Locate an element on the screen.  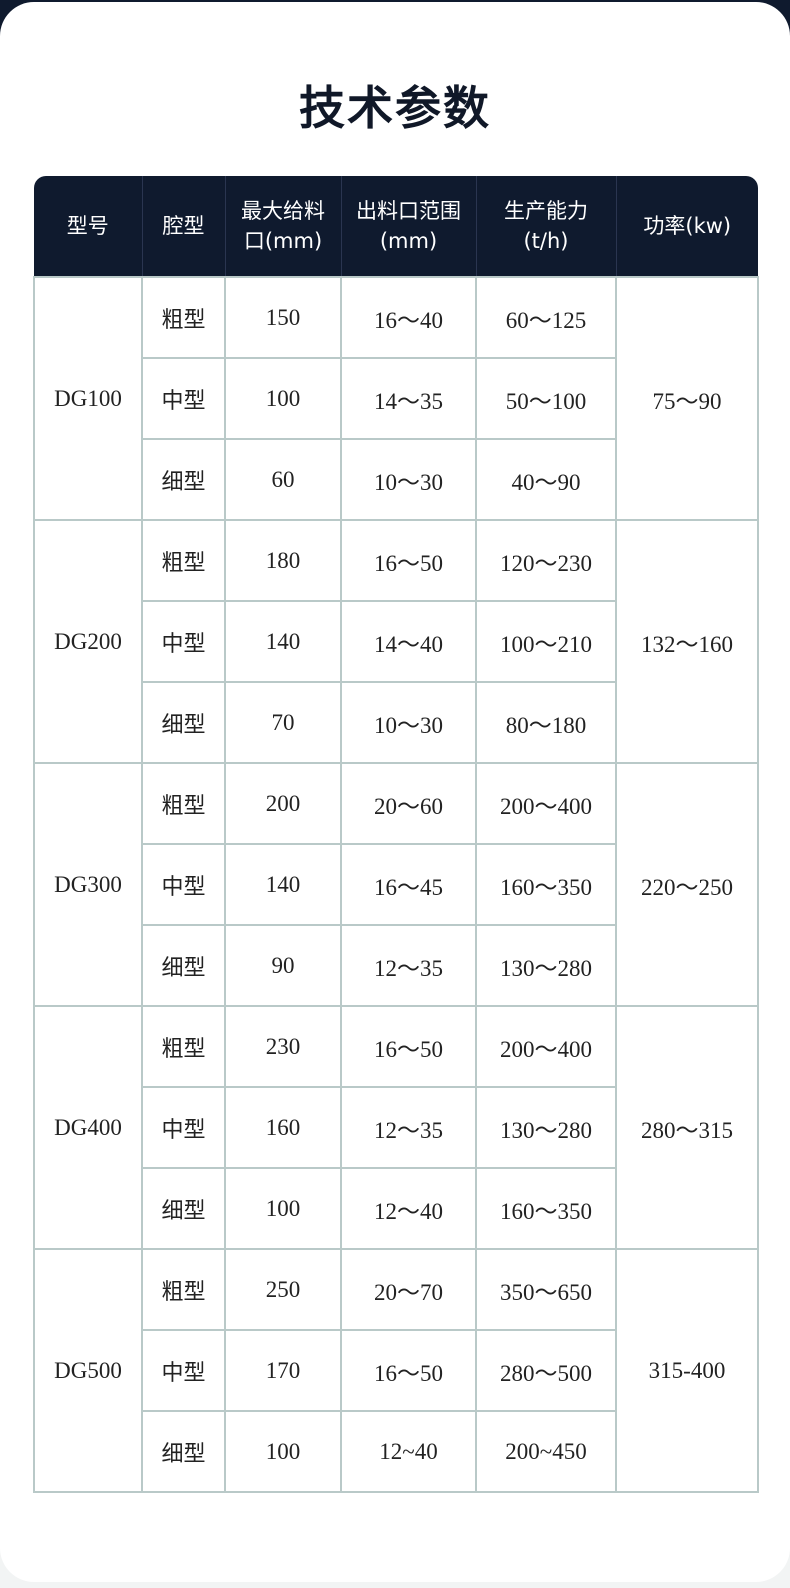
table-row: DG300 粗型 200 20～60 200～400 220～250 is located at coordinates (396, 884).